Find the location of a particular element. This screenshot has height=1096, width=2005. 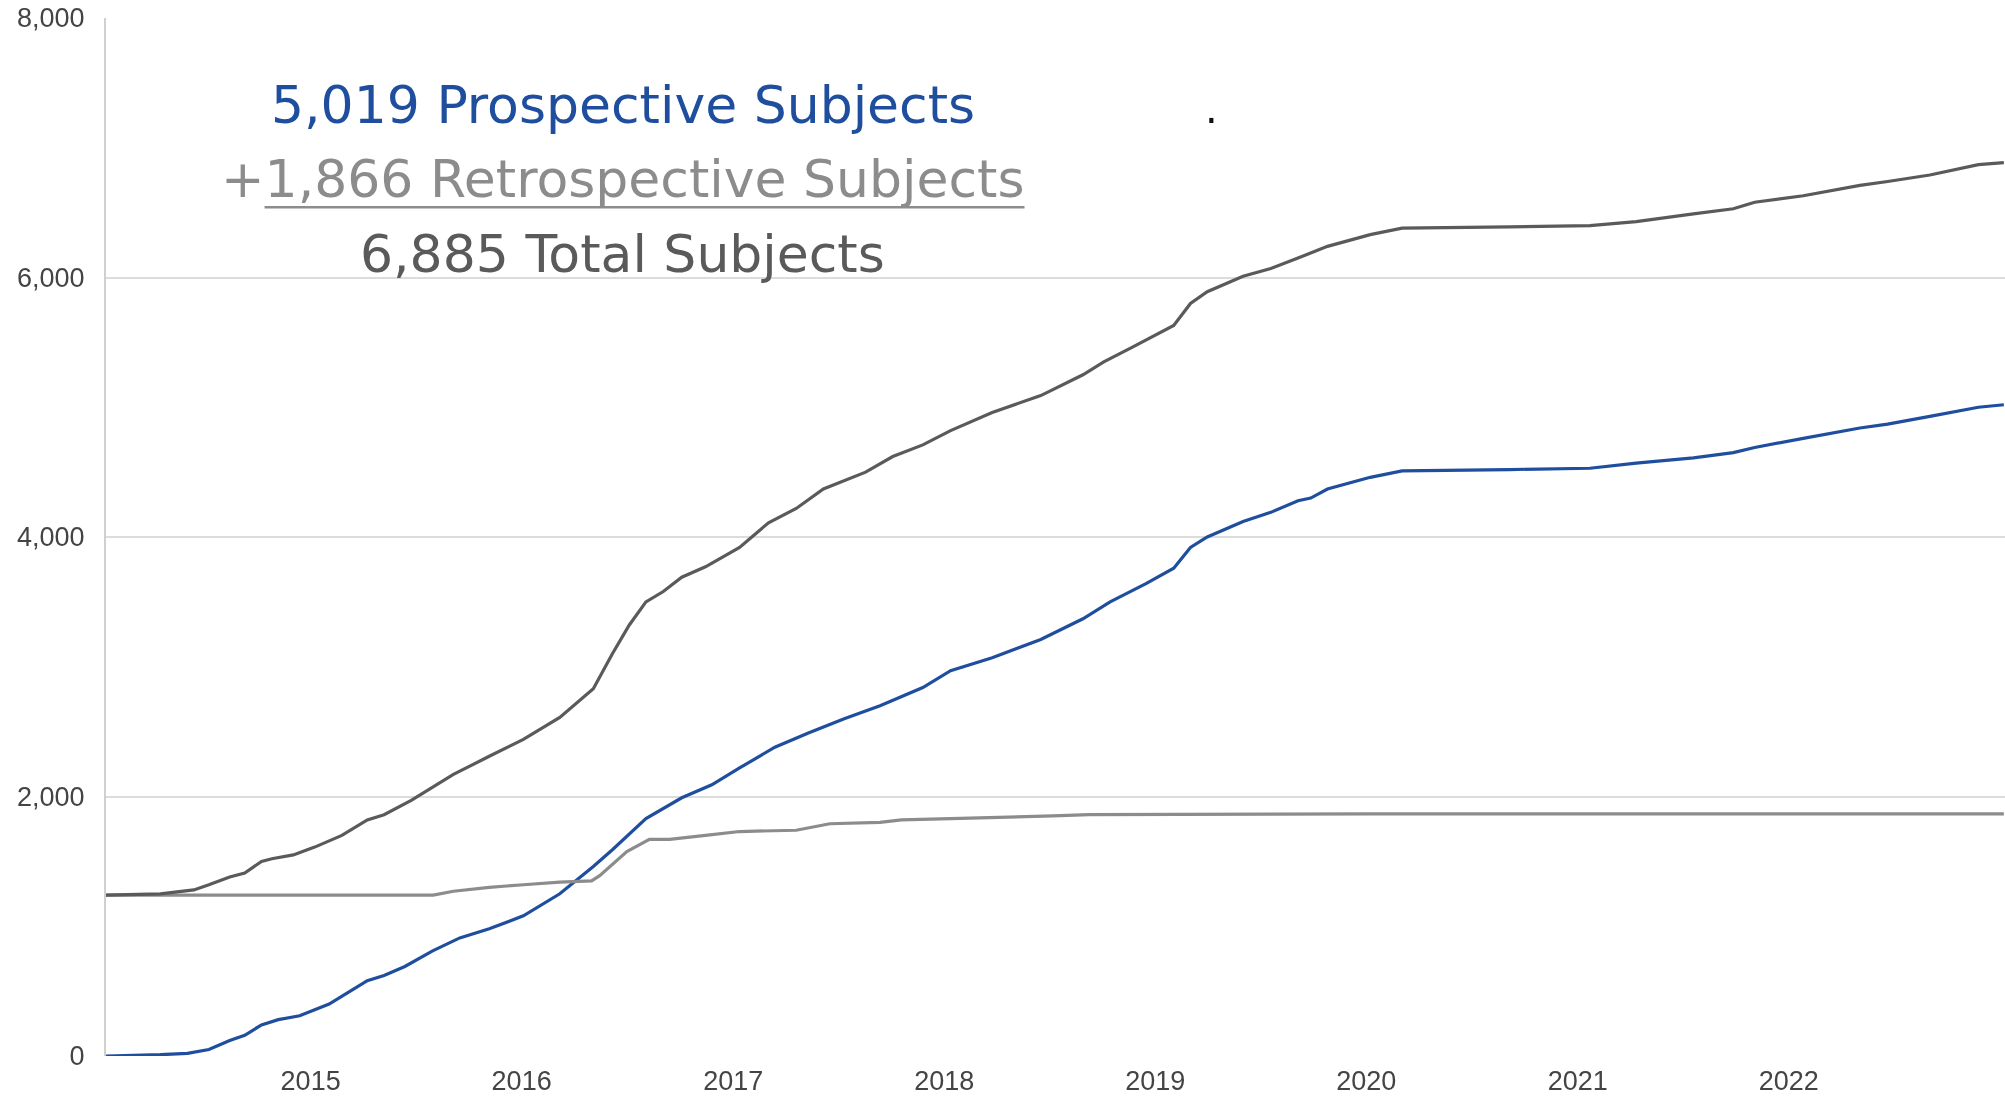

x-tick-label: 2016 is located at coordinates (521, 1081).